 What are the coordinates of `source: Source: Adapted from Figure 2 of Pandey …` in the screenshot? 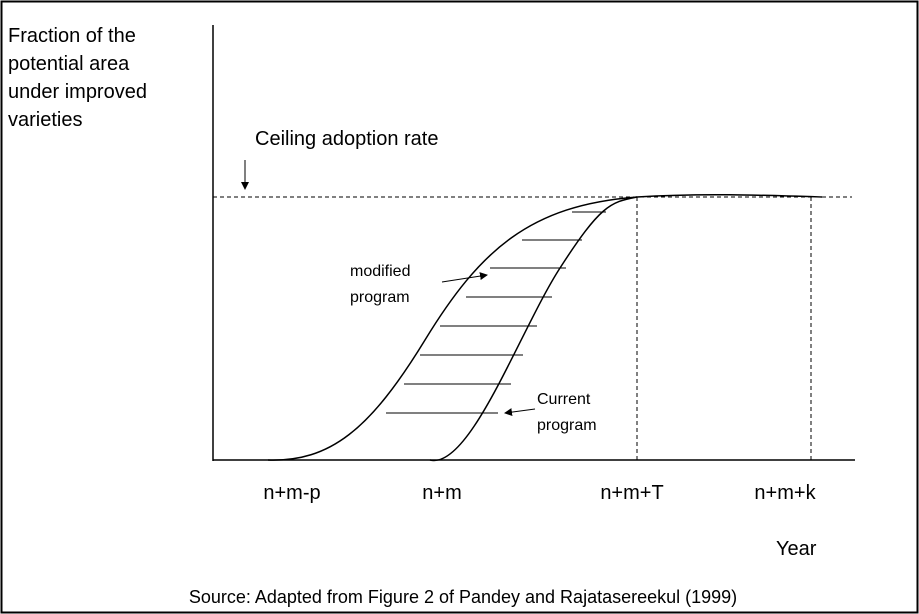 It's located at (463, 597).